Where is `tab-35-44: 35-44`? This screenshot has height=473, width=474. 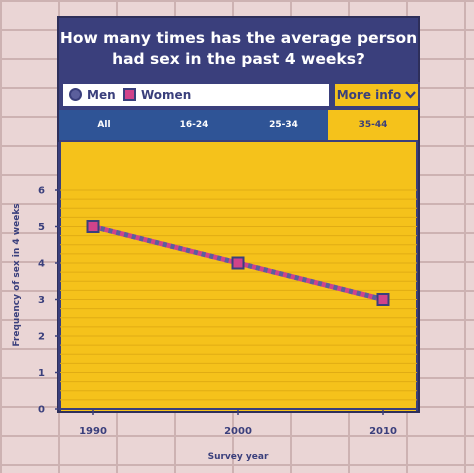 tab-35-44: 35-44 is located at coordinates (373, 125).